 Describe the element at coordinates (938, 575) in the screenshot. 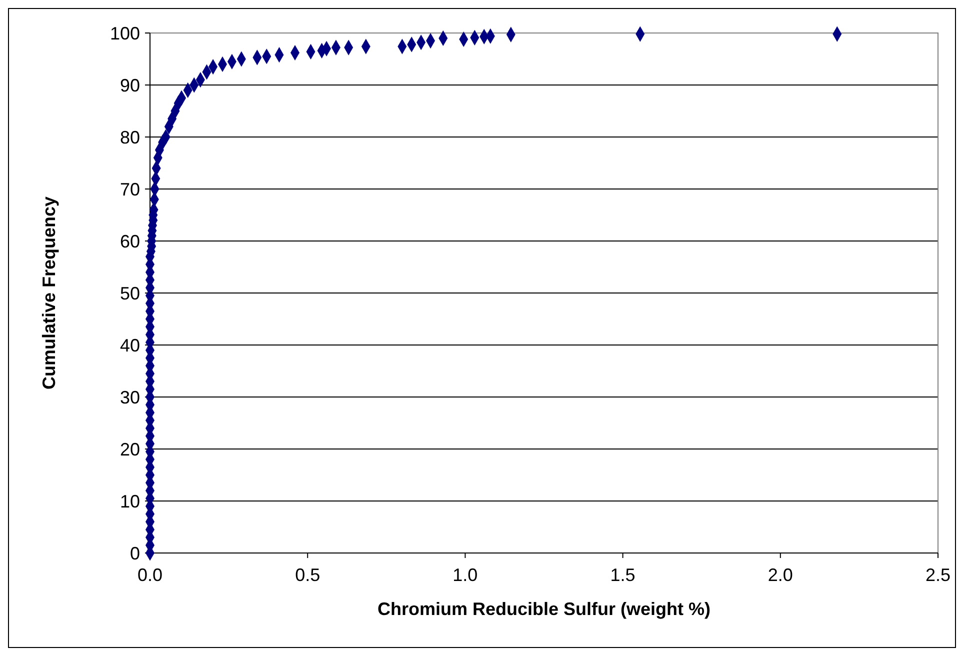

I see `x-tick-label: 2.5` at that location.